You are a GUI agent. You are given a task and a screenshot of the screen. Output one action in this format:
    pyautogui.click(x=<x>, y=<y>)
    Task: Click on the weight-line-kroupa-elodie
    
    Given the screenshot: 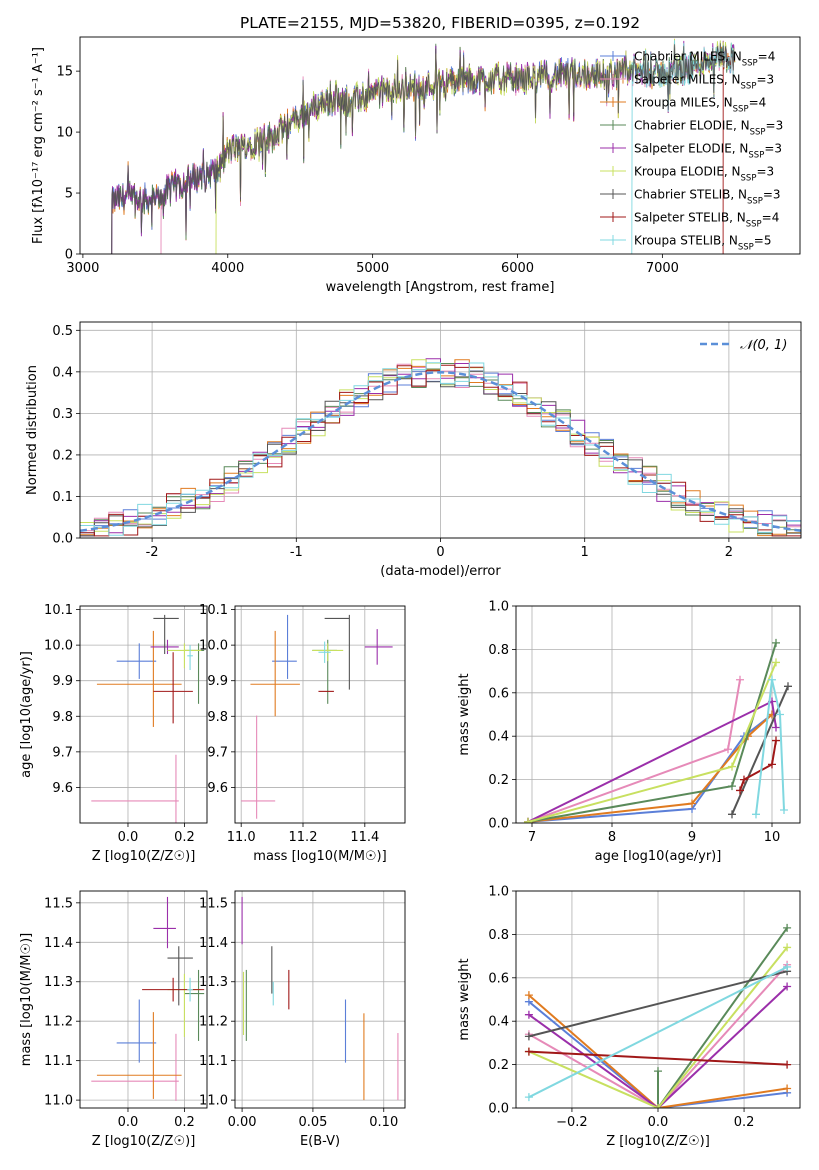 What is the action you would take?
    pyautogui.click(x=658, y=1027)
    